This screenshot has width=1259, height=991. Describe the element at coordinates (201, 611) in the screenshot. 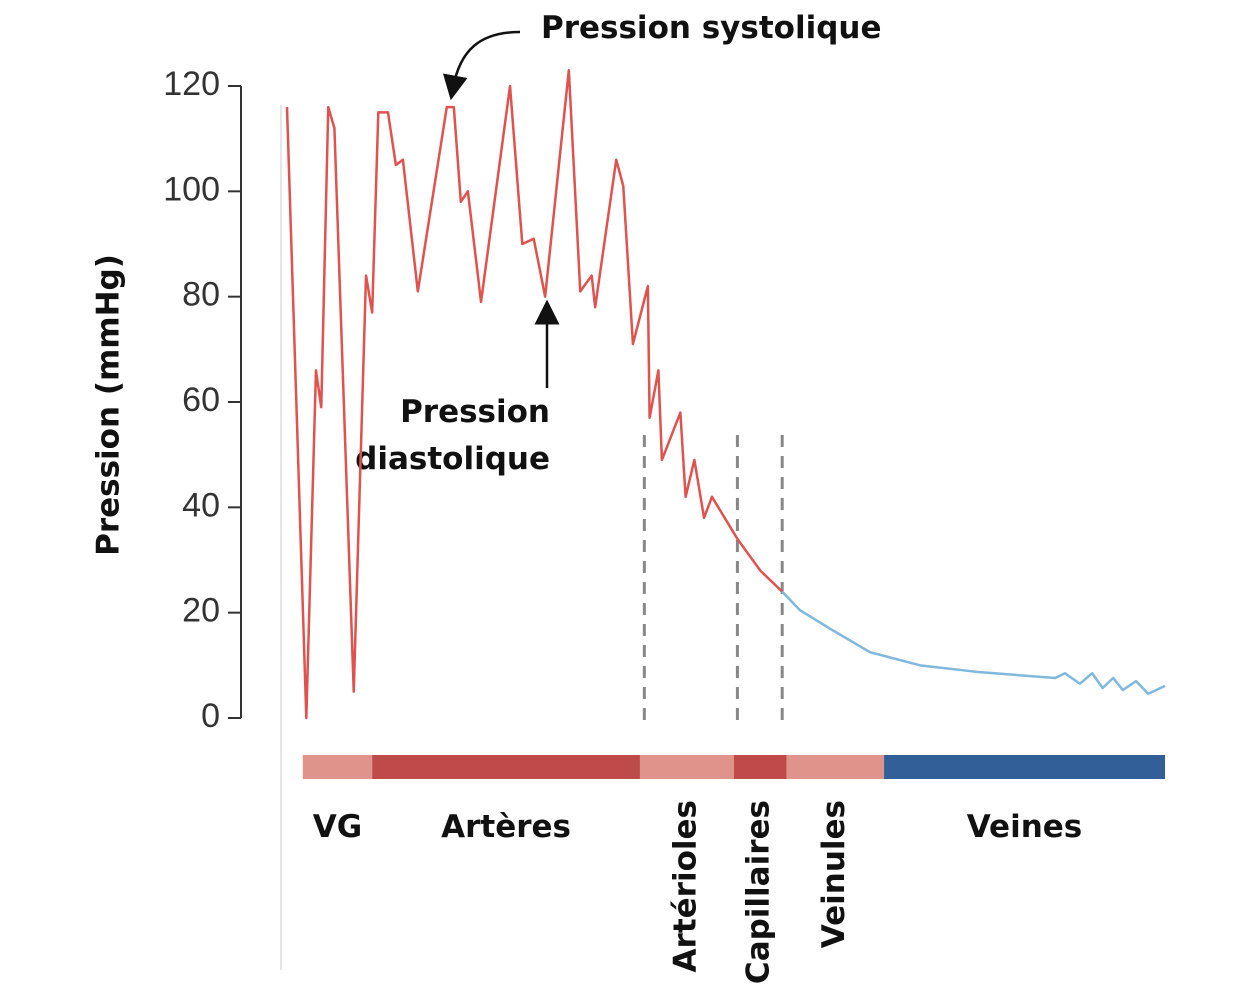

I see `y-tick-label: 20` at that location.